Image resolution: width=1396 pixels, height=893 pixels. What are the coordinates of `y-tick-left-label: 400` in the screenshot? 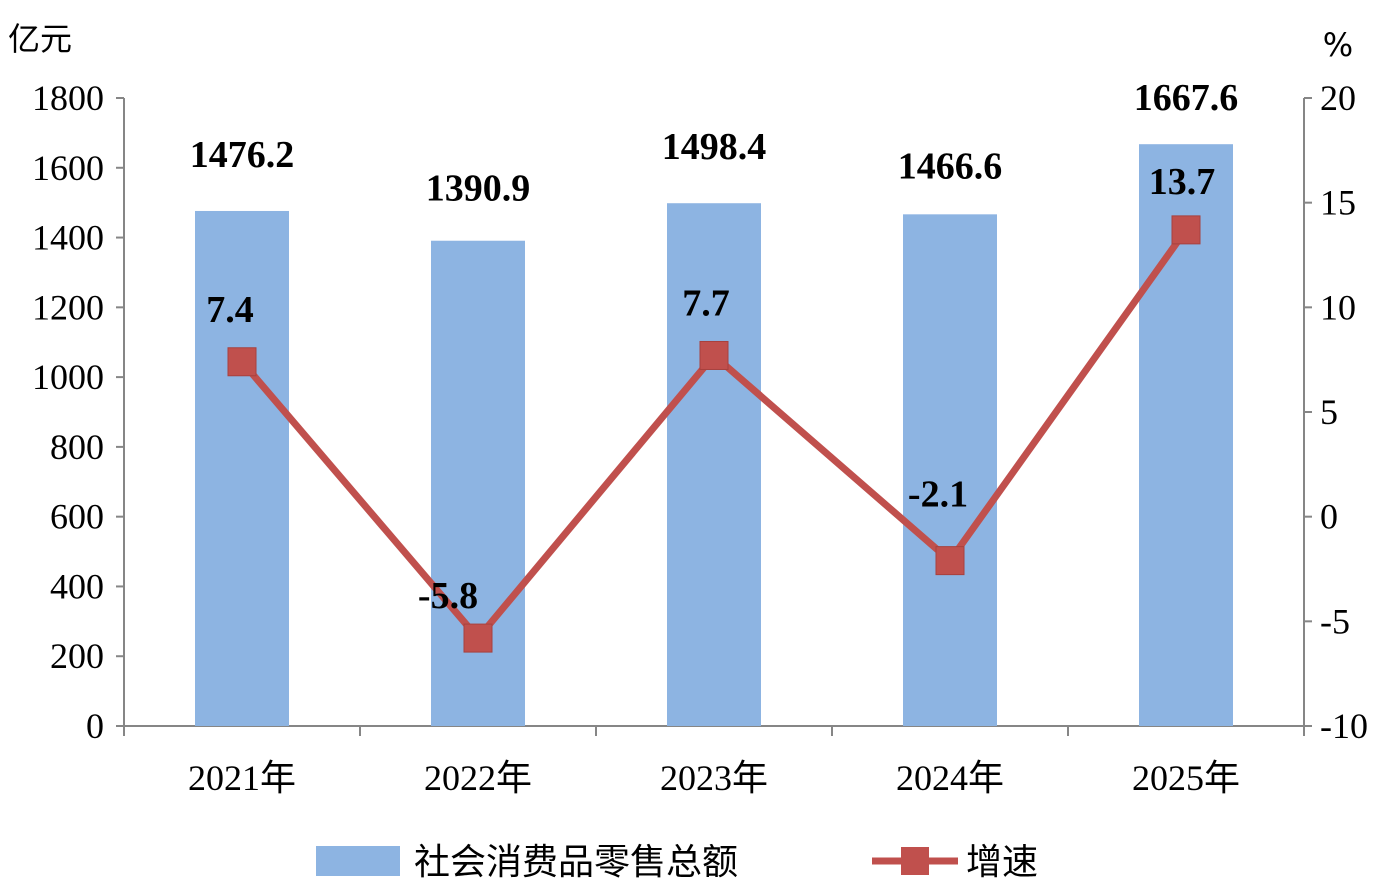 It's located at (77, 586).